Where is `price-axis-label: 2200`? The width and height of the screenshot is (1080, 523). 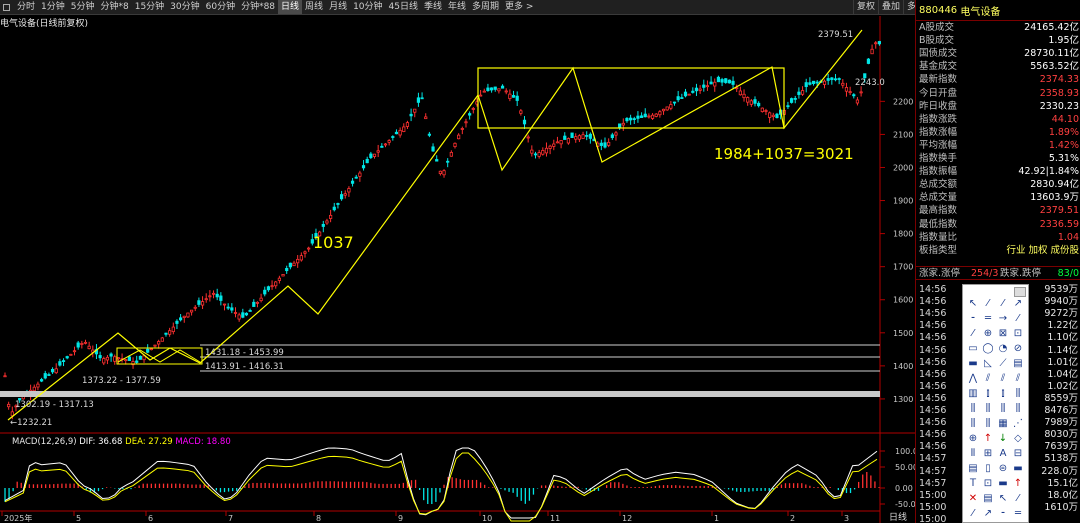
price-axis-label: 2200 is located at coordinates (903, 101).